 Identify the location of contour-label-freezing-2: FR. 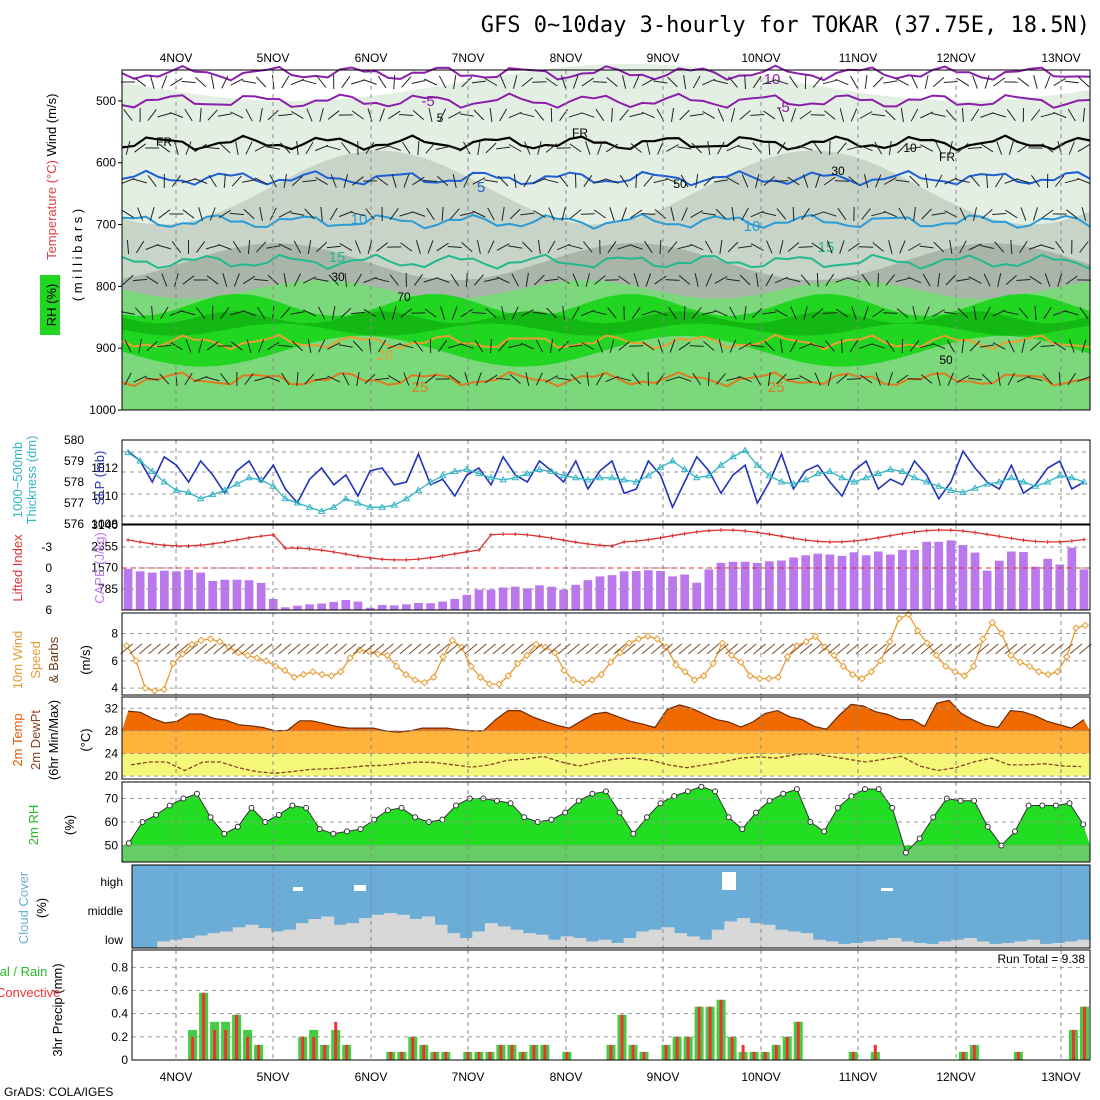
(580, 133).